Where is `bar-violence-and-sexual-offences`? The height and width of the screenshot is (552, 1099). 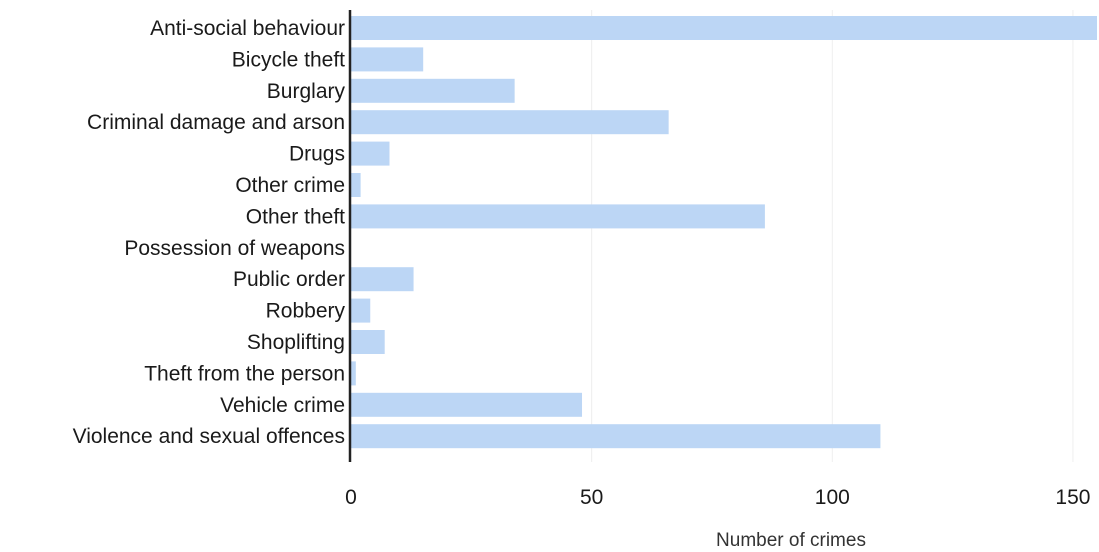
bar-violence-and-sexual-offences is located at coordinates (616, 436).